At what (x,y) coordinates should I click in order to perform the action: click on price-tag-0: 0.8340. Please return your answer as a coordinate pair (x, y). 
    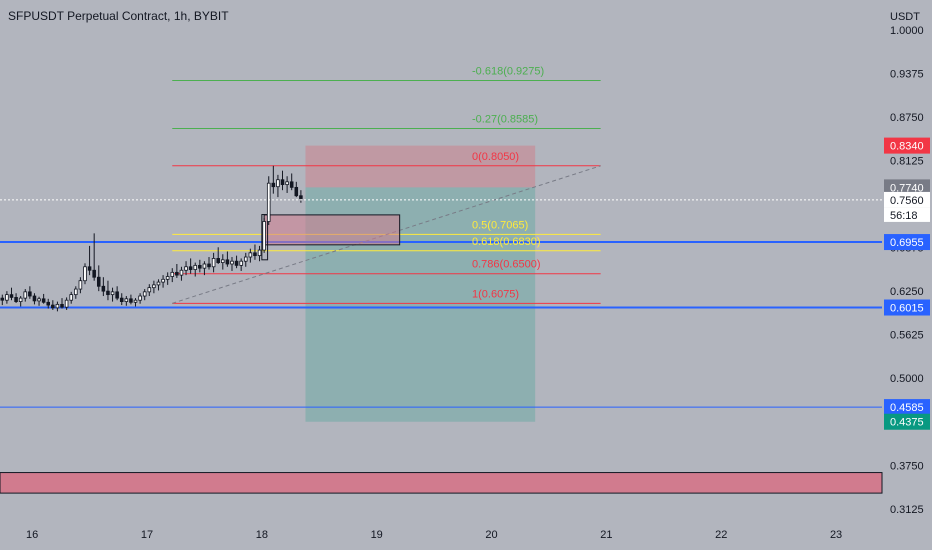
    Looking at the image, I should click on (907, 145).